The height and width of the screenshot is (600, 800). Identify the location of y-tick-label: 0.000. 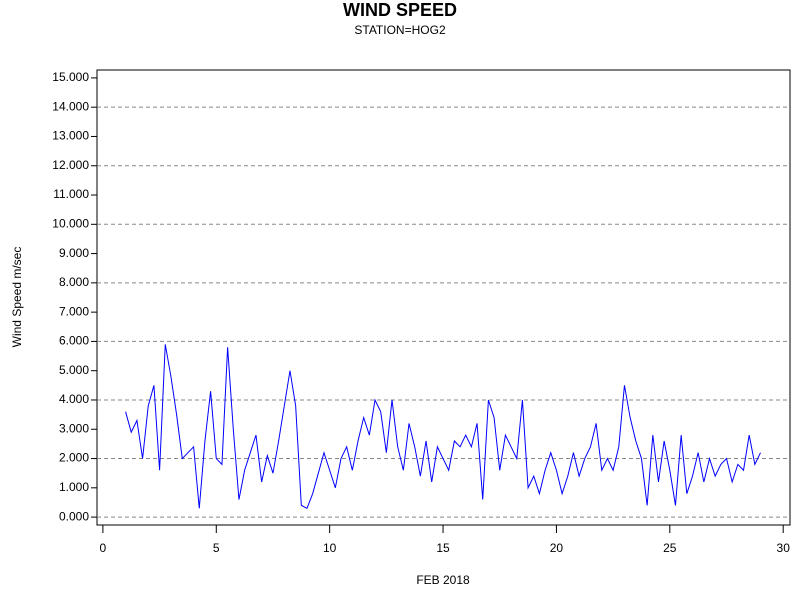
(74, 516).